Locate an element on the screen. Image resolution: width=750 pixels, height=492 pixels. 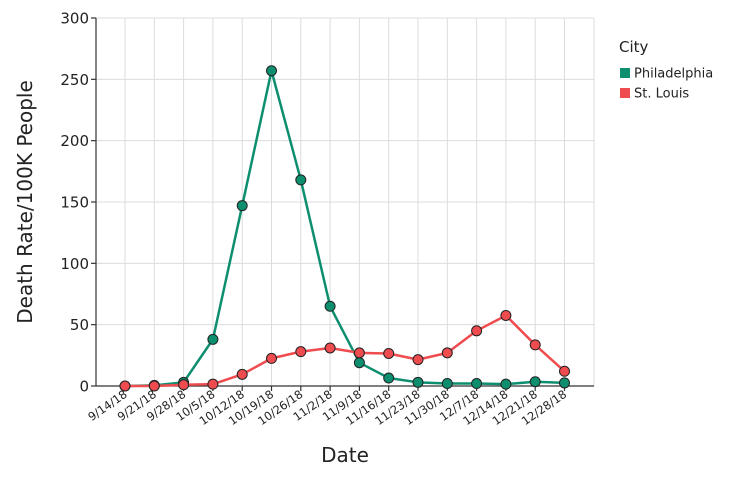
y-tick-label: 200 is located at coordinates (74, 141).